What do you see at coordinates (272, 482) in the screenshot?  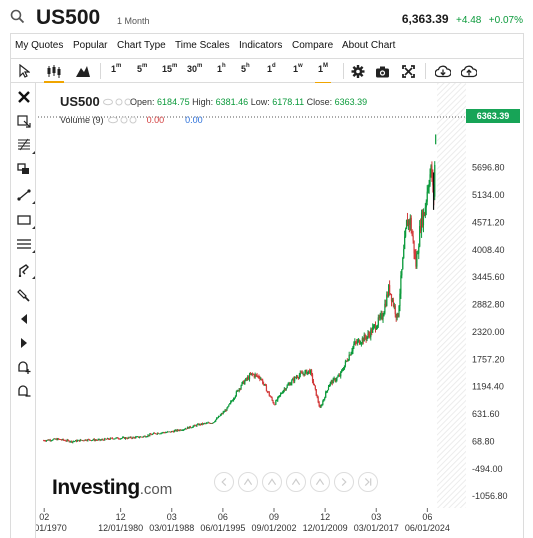 I see `zoom-in-icon` at bounding box center [272, 482].